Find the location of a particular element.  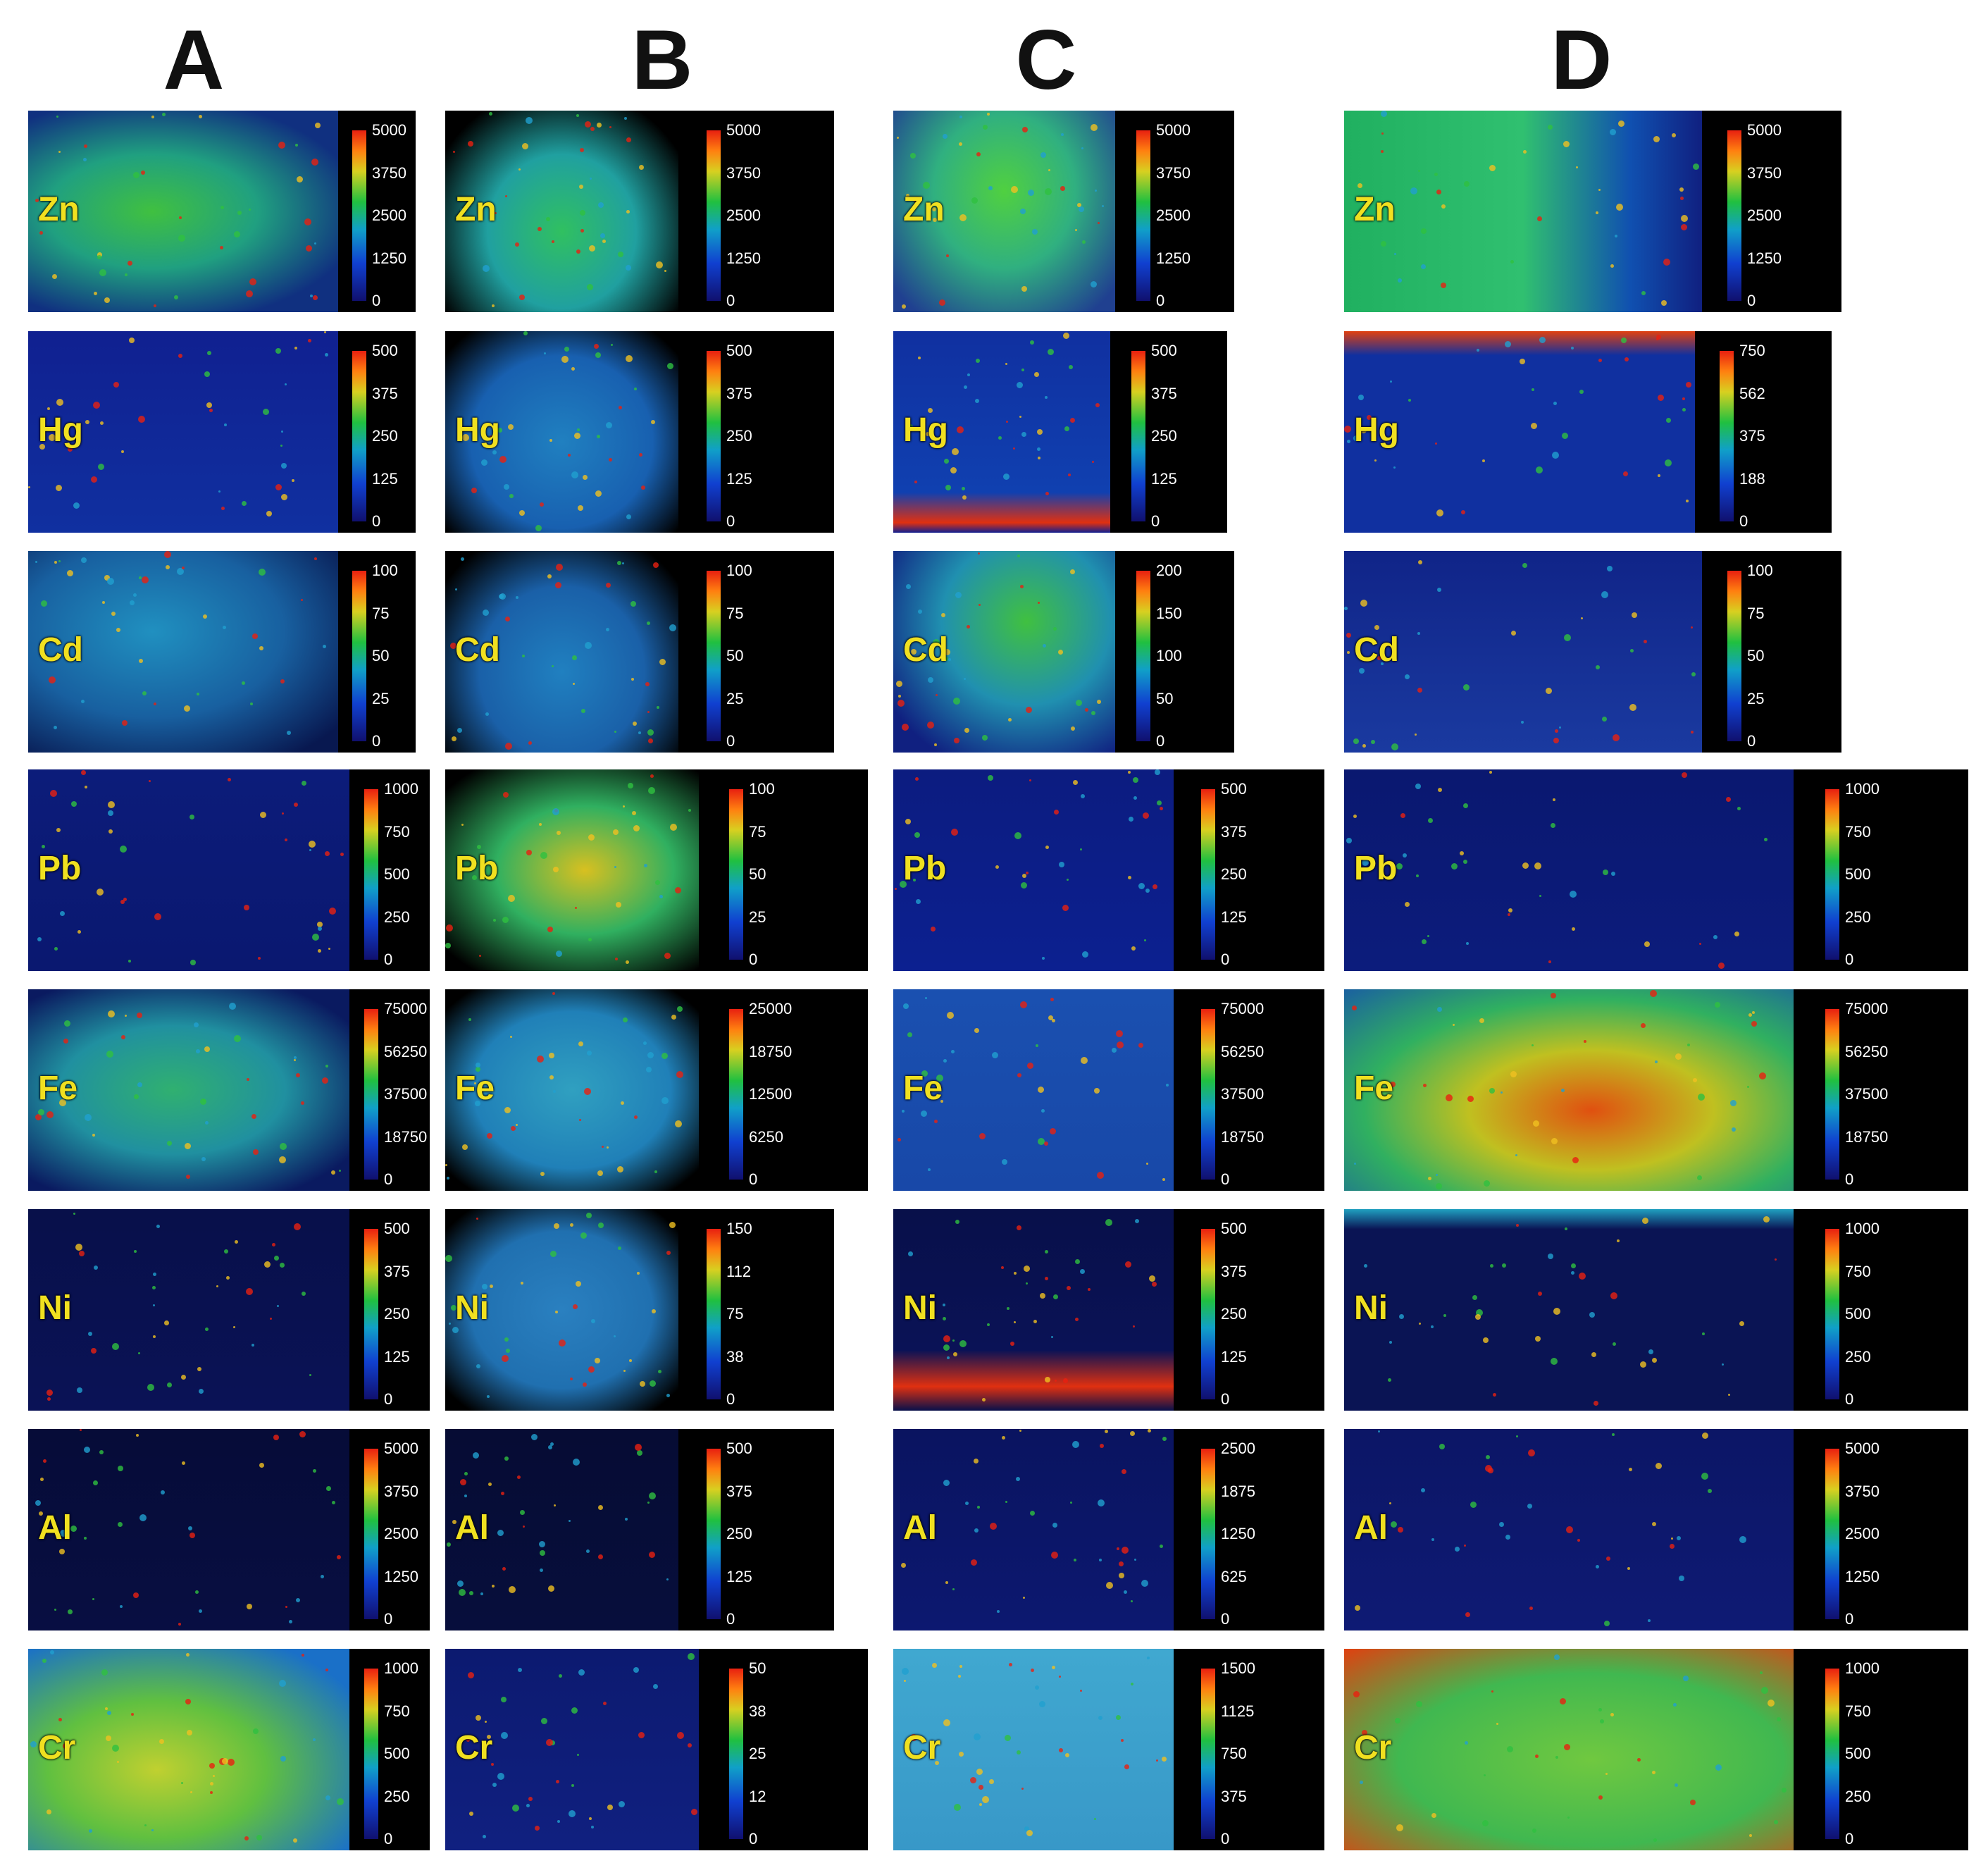

scale-tick-label: 38 is located at coordinates (757, 1711).